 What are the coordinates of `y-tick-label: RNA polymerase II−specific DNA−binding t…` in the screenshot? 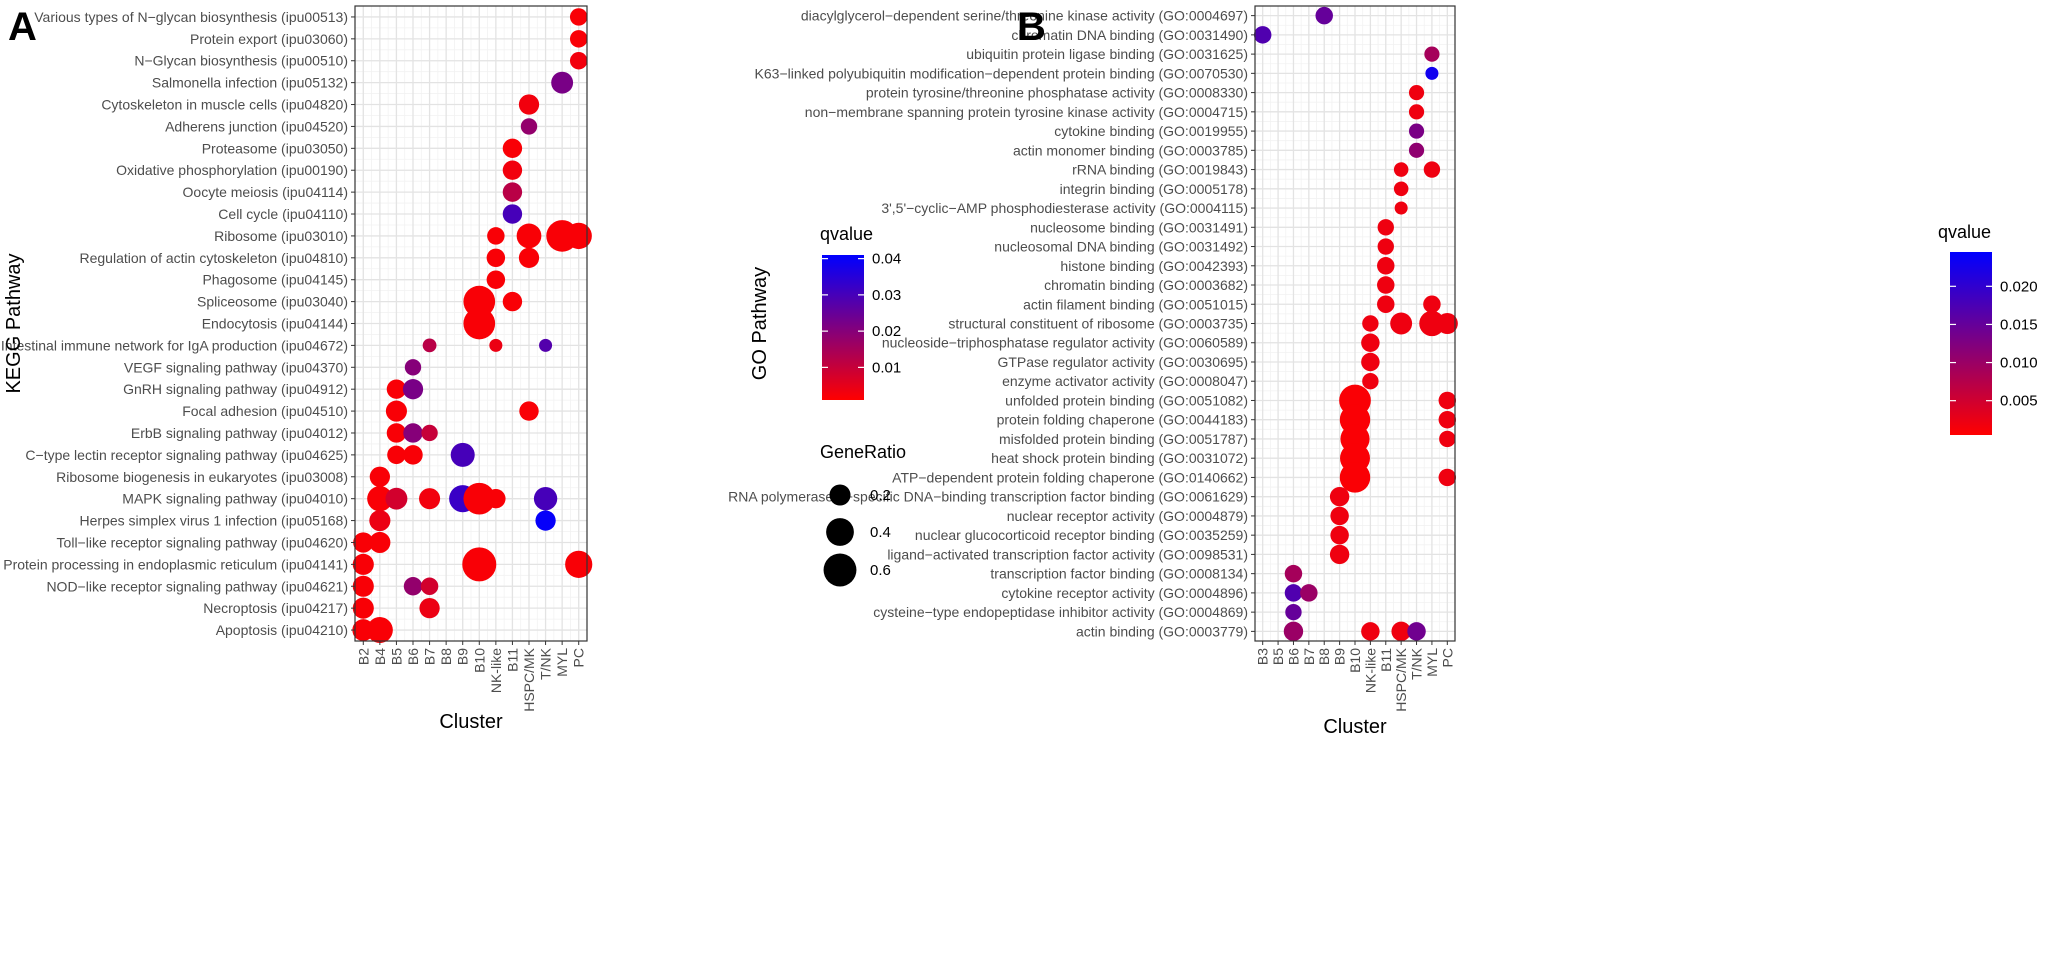 It's located at (988, 497).